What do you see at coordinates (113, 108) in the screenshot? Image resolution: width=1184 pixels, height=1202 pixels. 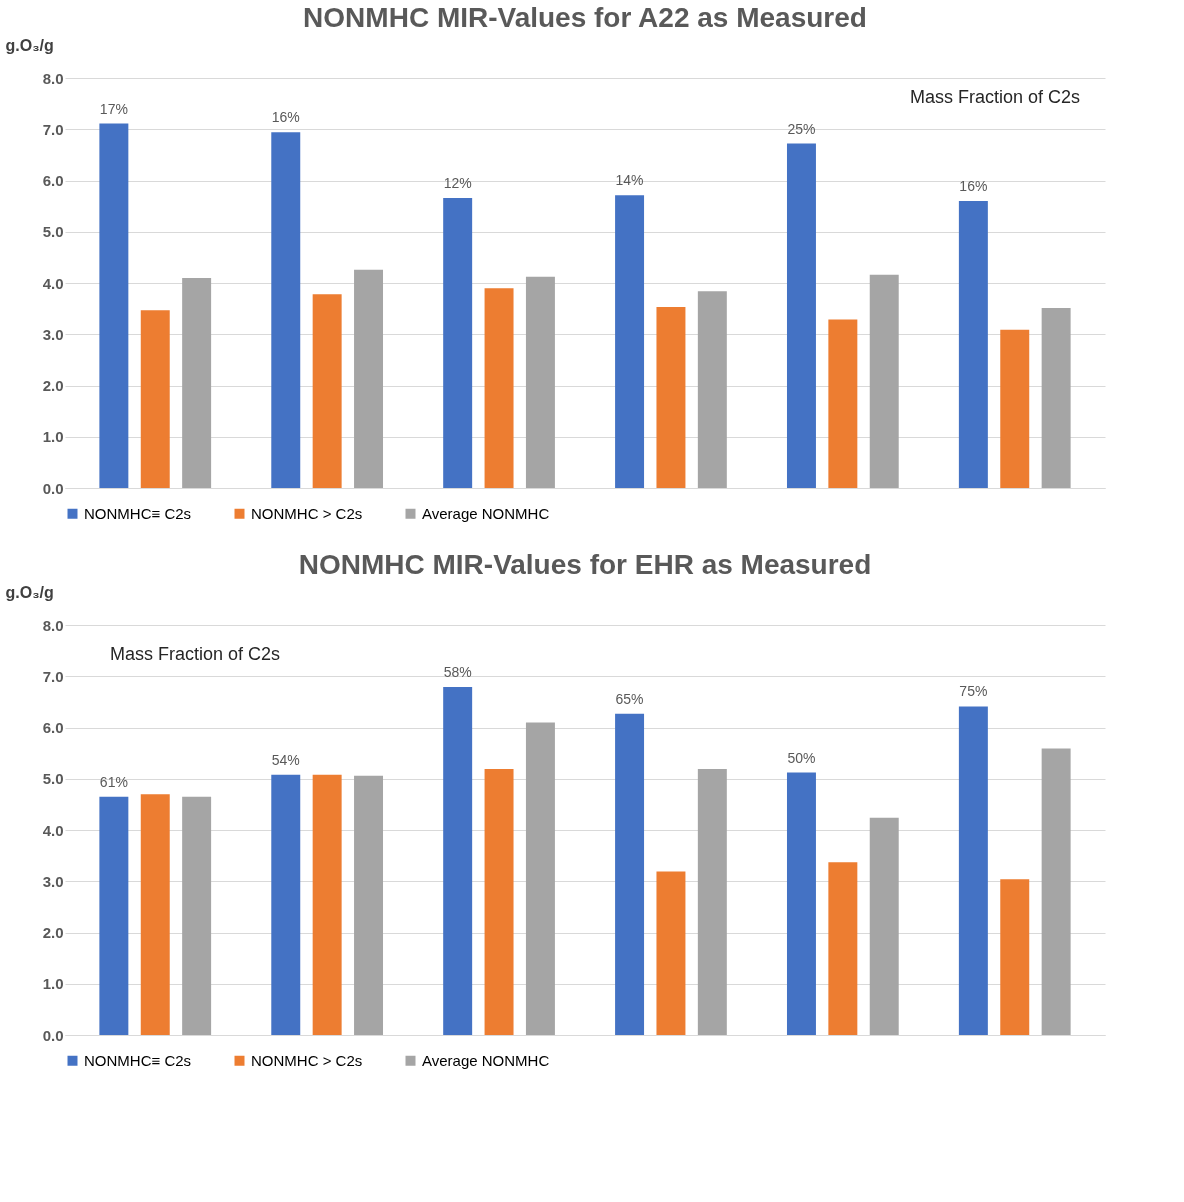 I see `annotation: 17%` at bounding box center [113, 108].